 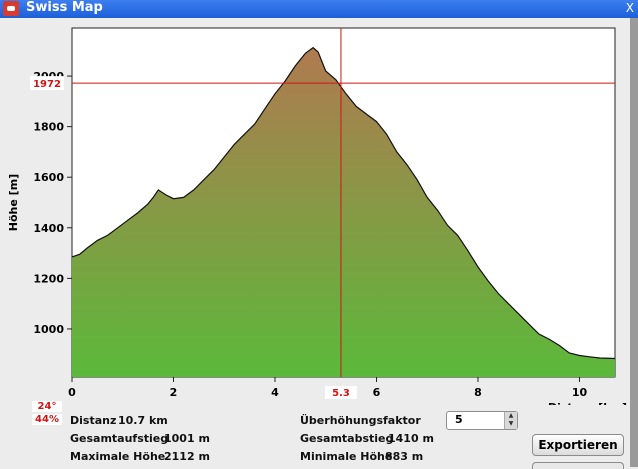 I want to click on gesamtabstieg-label: Gesamtabstieg, so click(x=347, y=438).